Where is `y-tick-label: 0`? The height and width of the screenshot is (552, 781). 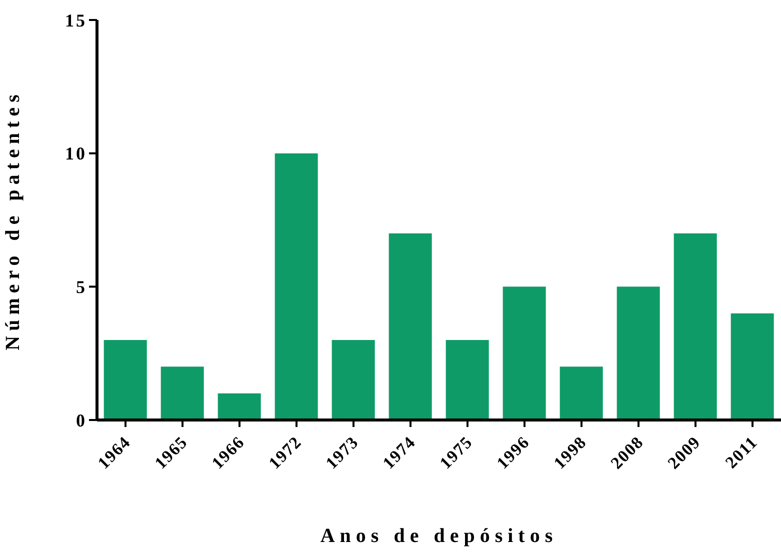 y-tick-label: 0 is located at coordinates (81, 420).